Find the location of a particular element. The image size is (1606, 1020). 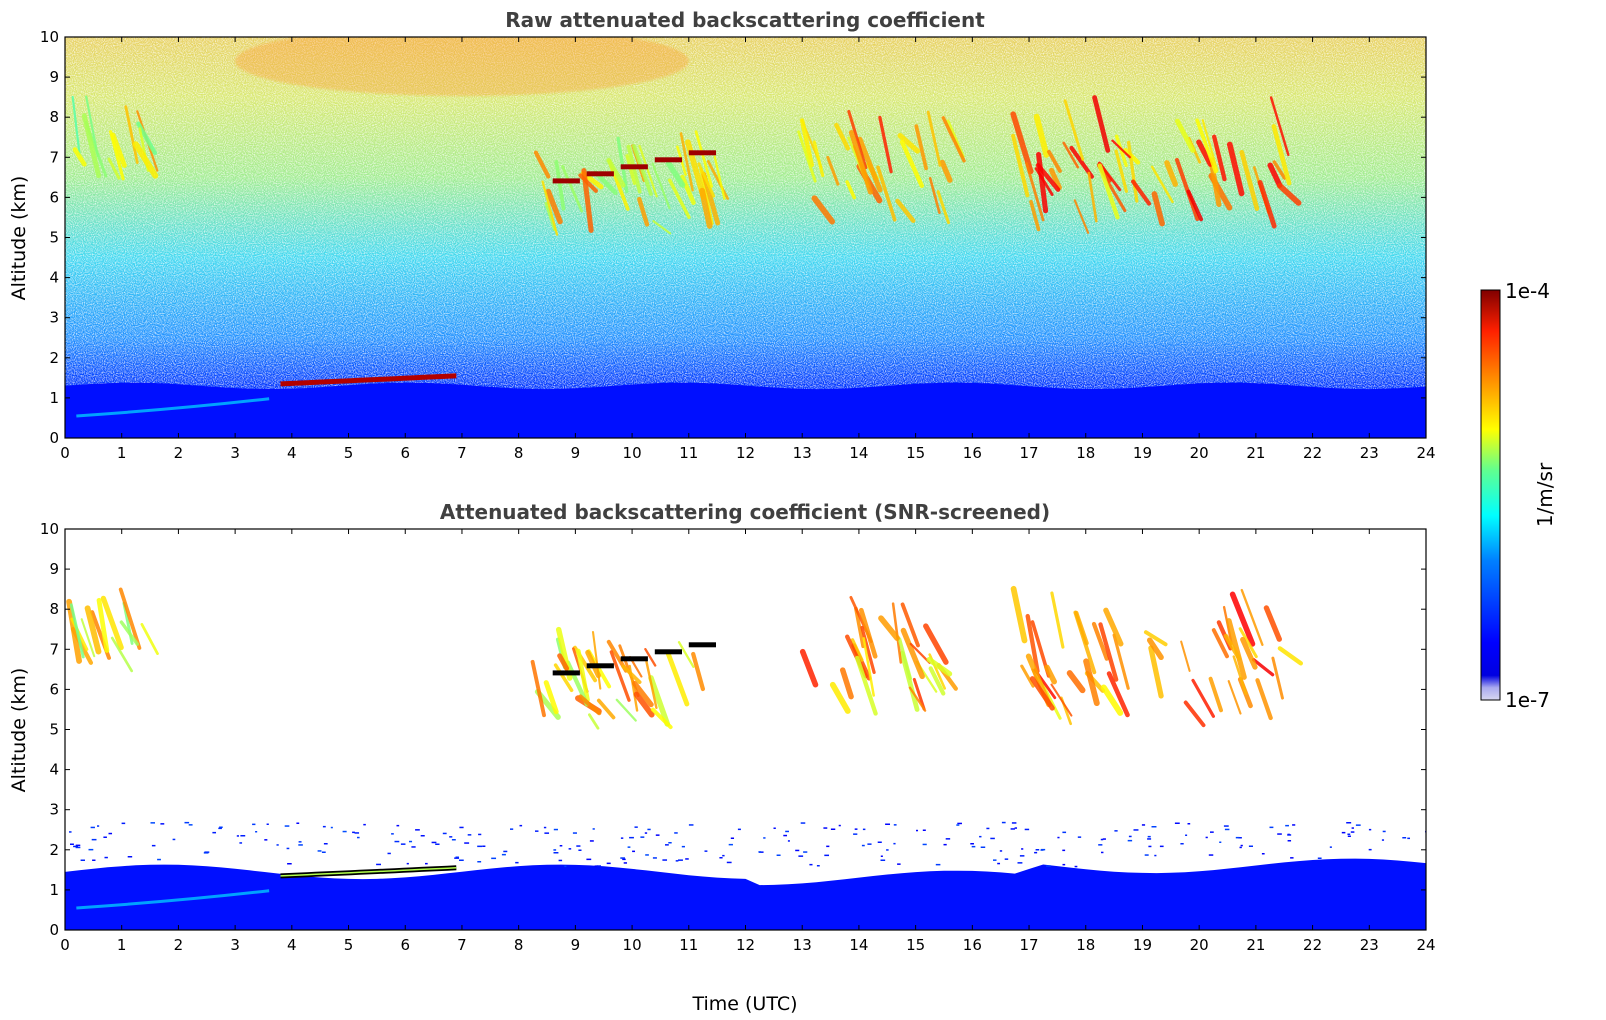

y-tick-label: 5 is located at coordinates (54, 730).